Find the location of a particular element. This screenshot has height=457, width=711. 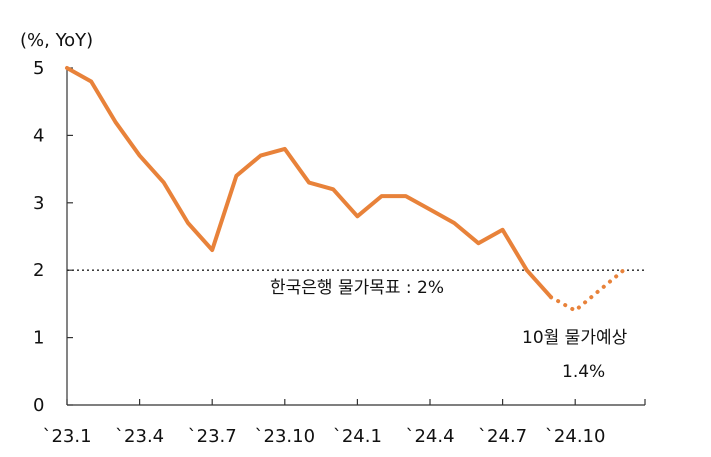

y-tick-label: 2 is located at coordinates (38, 270).